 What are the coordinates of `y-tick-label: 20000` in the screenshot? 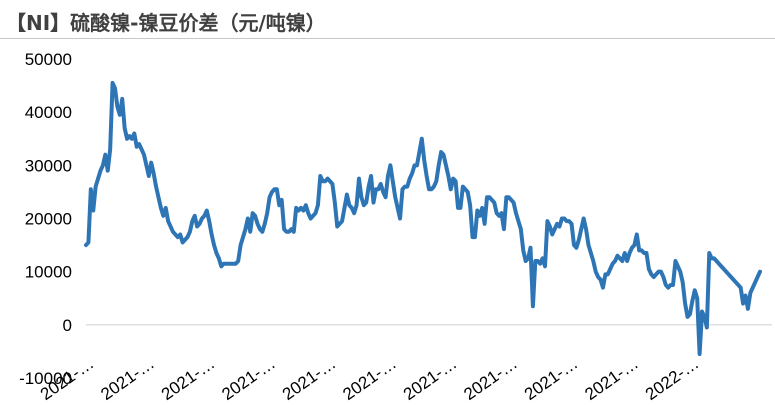 It's located at (48, 219).